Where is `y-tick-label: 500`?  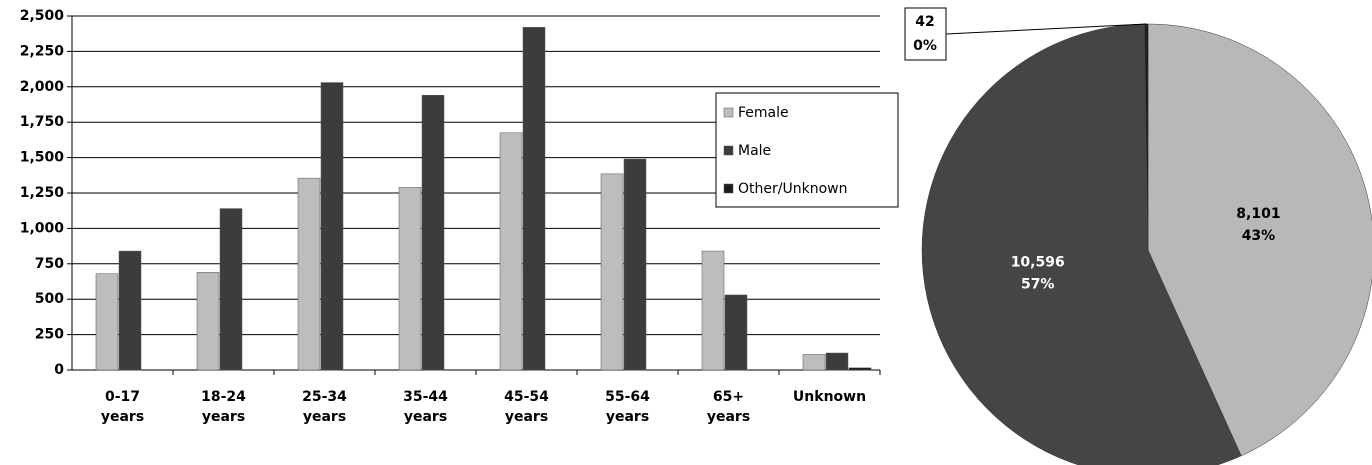
y-tick-label: 500 is located at coordinates (49, 299).